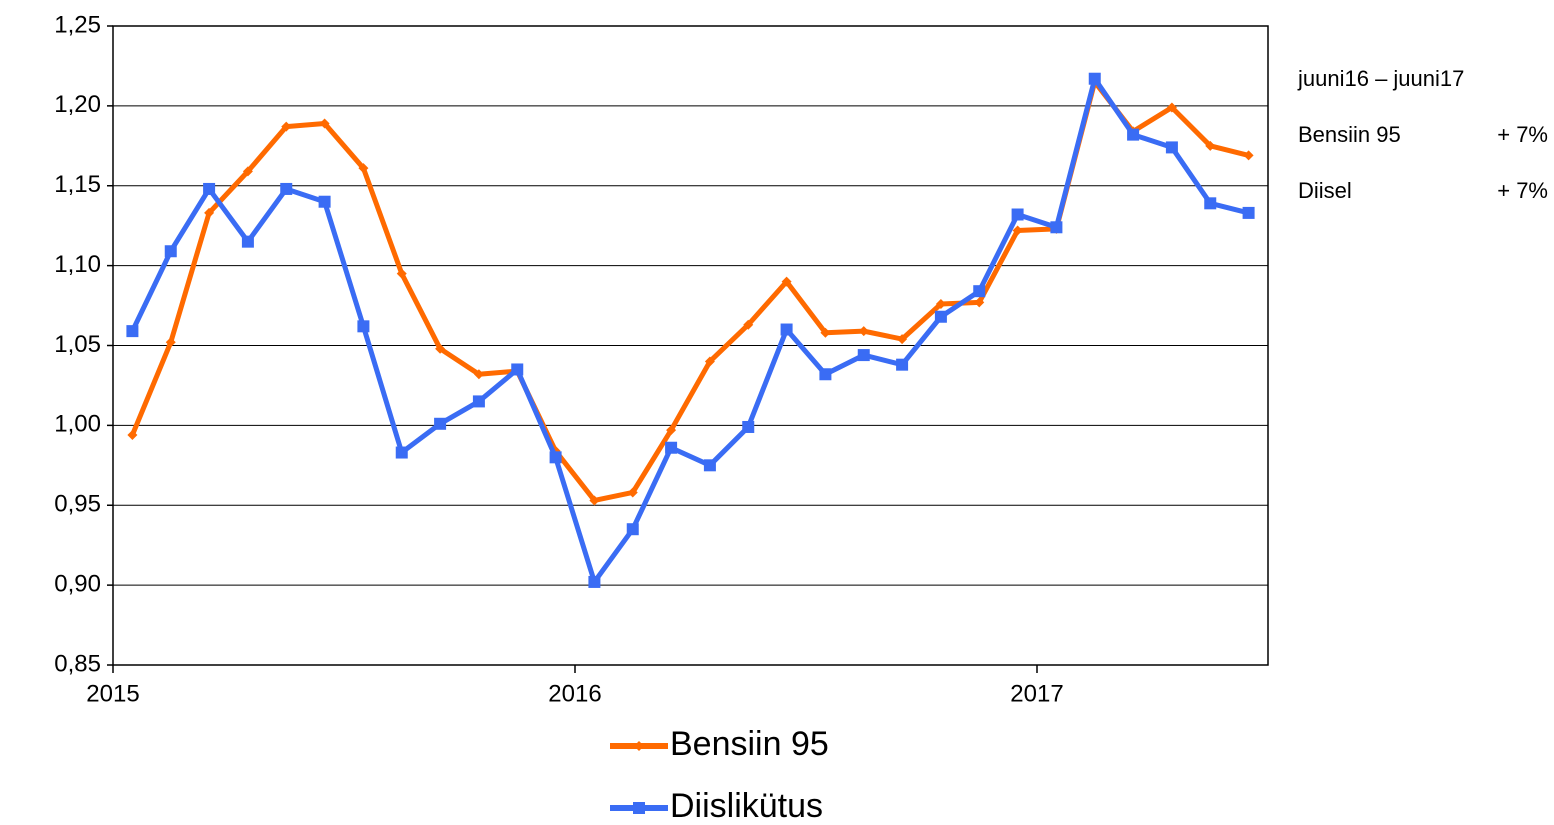 This screenshot has width=1554, height=825. I want to click on annotation-name: Bensiin 95, so click(1349, 134).